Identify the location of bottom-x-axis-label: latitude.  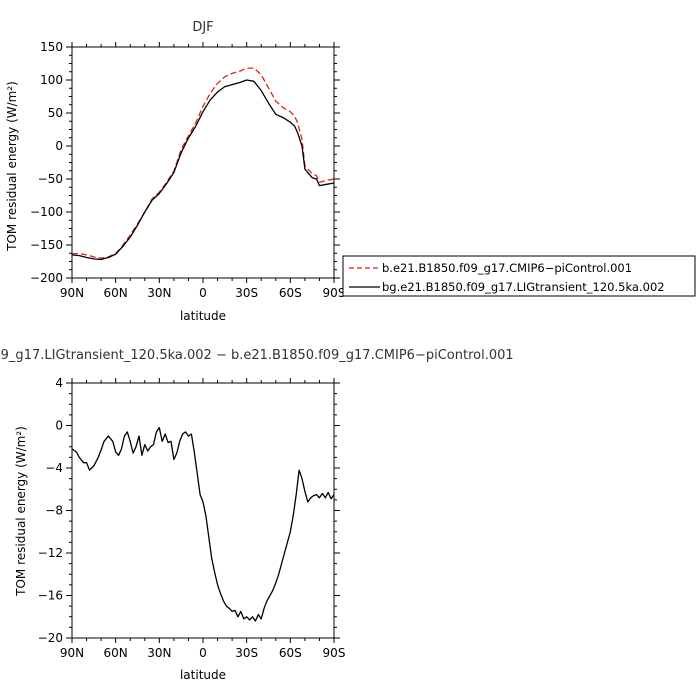
(203, 675).